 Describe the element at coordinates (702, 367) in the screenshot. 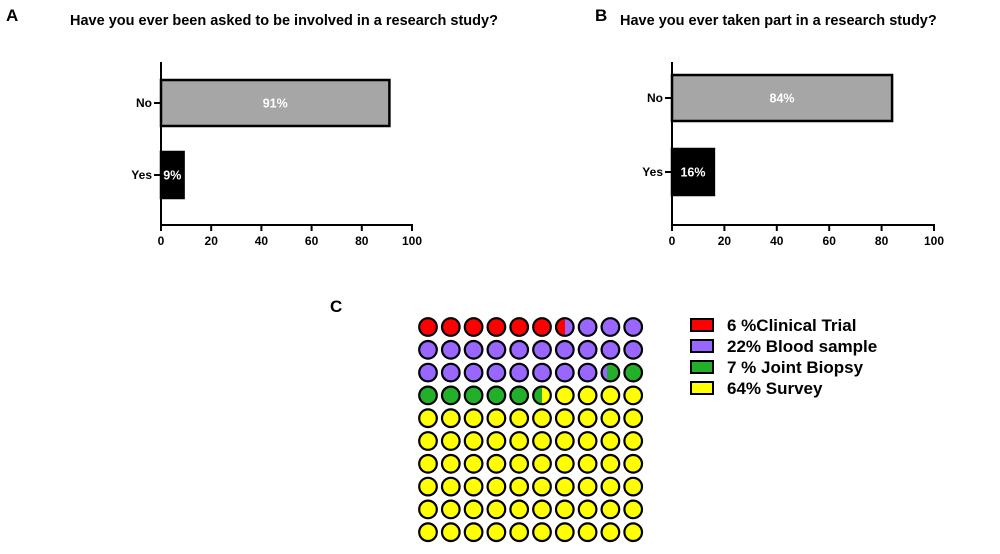

I see `legend-swatch-joint-biopsy` at that location.